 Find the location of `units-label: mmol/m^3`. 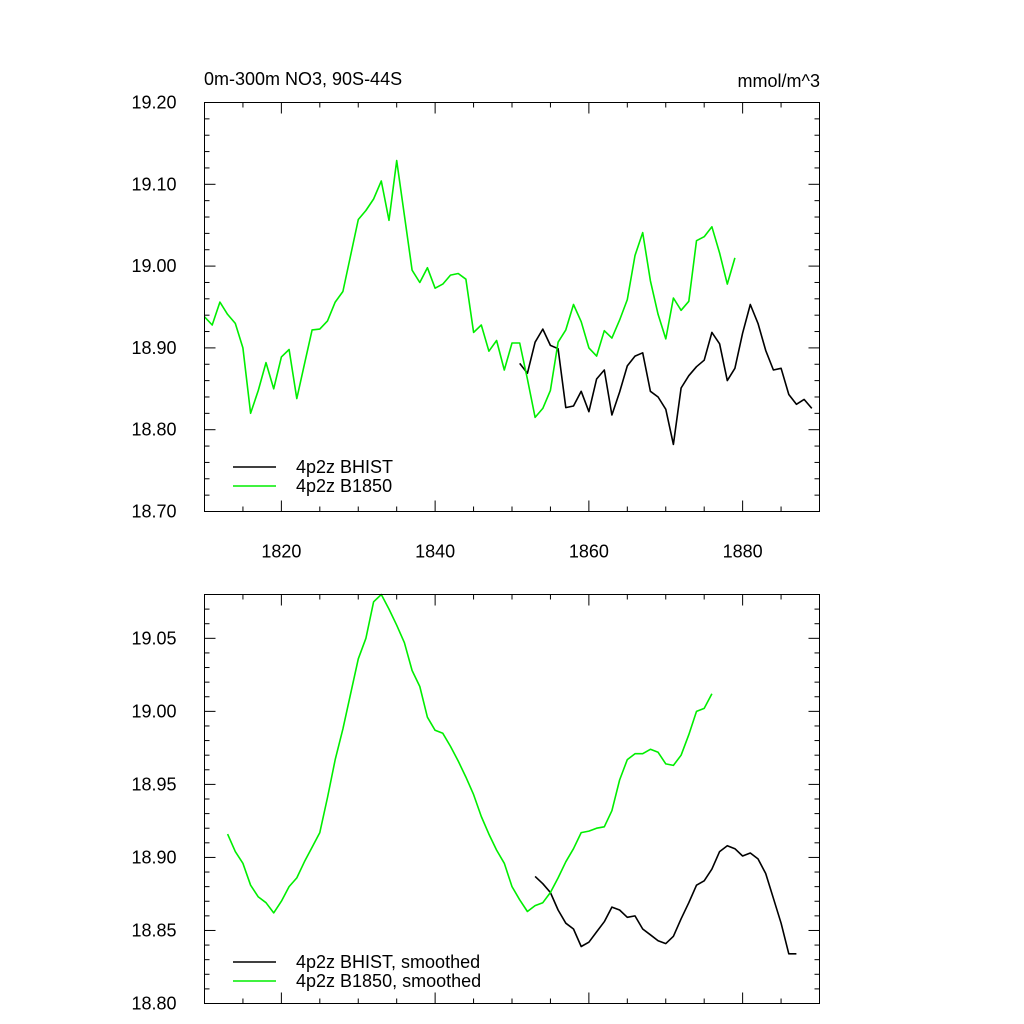

units-label: mmol/m^3 is located at coordinates (779, 81).